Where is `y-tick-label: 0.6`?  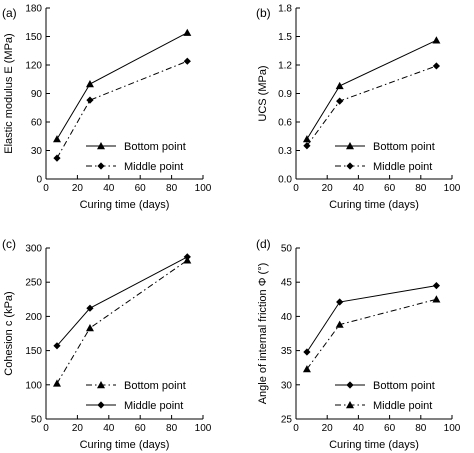
y-tick-label: 0.6 is located at coordinates (285, 123).